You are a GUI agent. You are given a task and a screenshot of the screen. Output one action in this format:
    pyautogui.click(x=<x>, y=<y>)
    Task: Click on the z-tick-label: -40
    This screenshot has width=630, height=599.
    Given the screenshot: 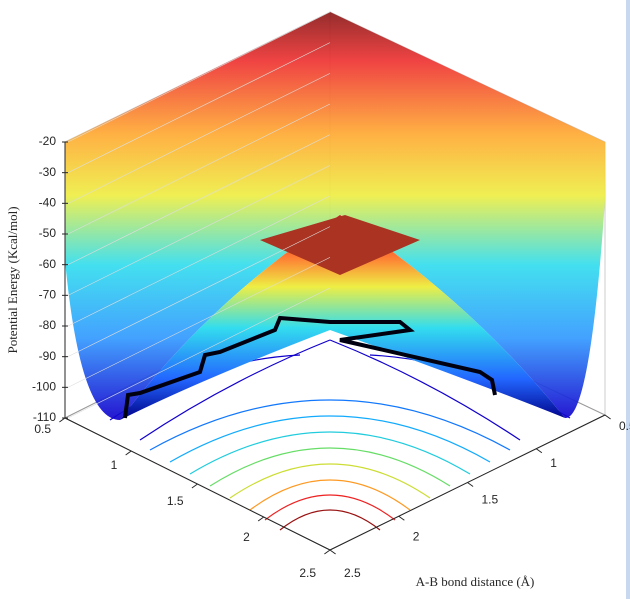 What is the action you would take?
    pyautogui.click(x=48, y=203)
    